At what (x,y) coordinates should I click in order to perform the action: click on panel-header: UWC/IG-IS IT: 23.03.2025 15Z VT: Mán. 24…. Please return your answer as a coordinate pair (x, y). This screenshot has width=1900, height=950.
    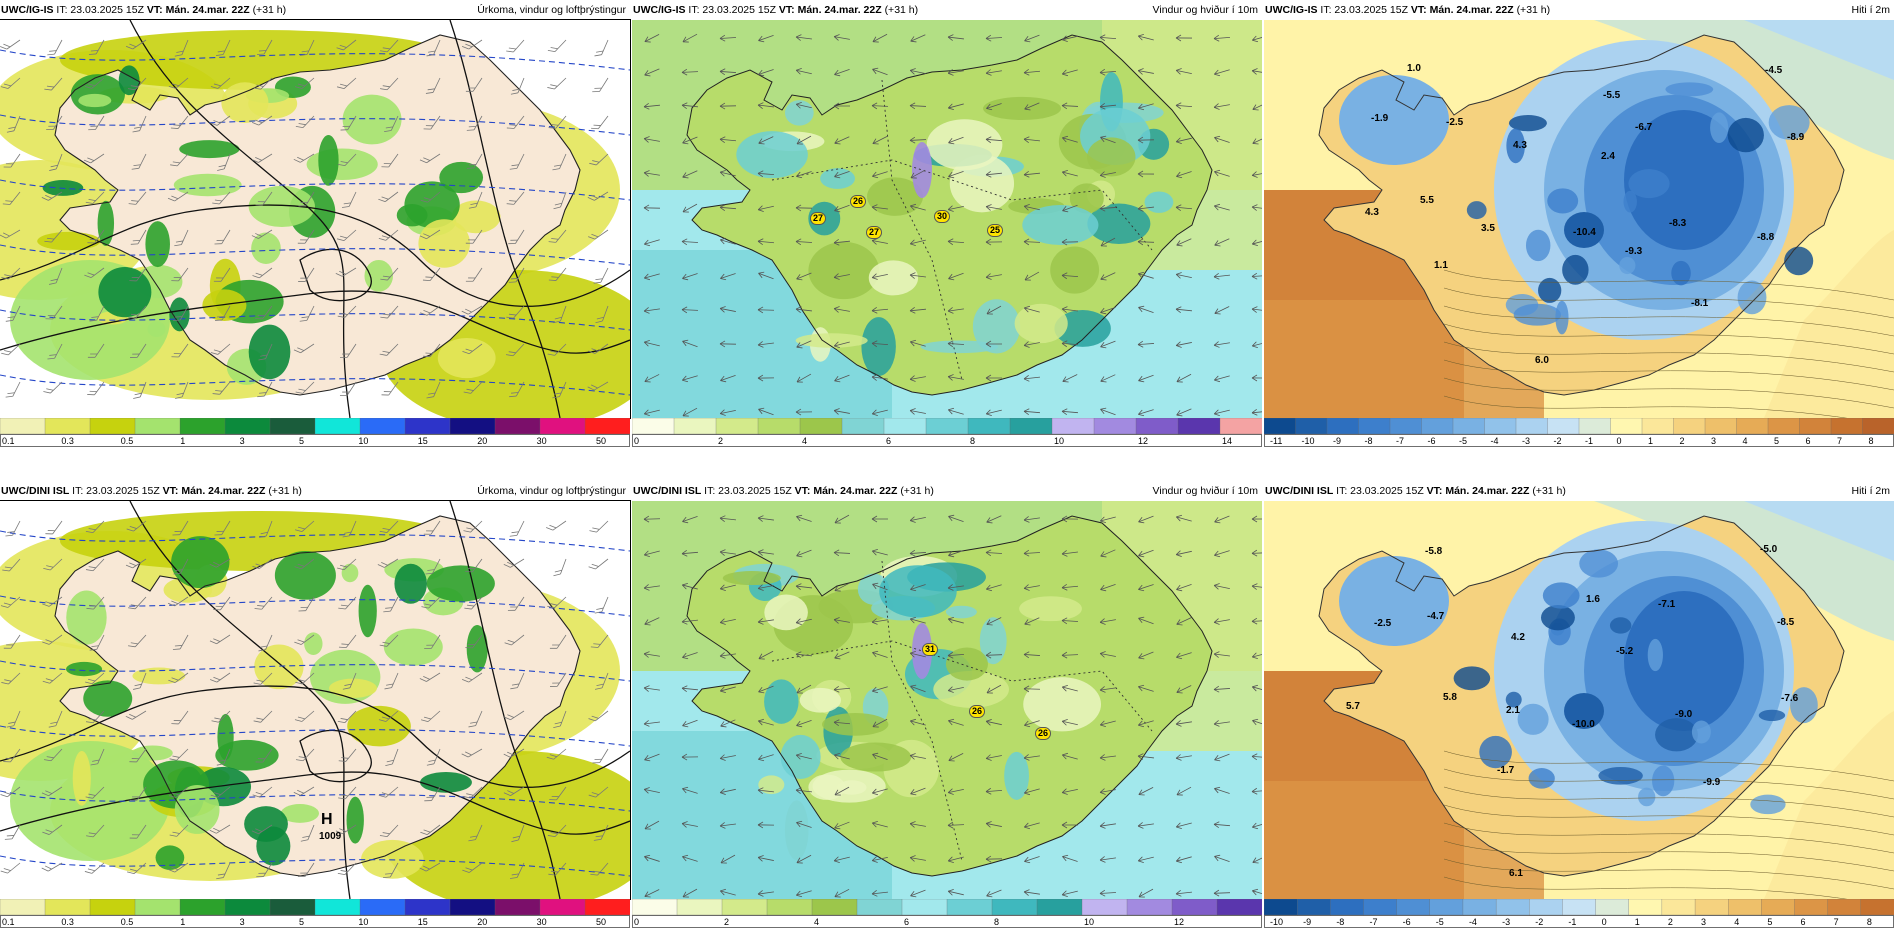
    Looking at the image, I should click on (315, 10).